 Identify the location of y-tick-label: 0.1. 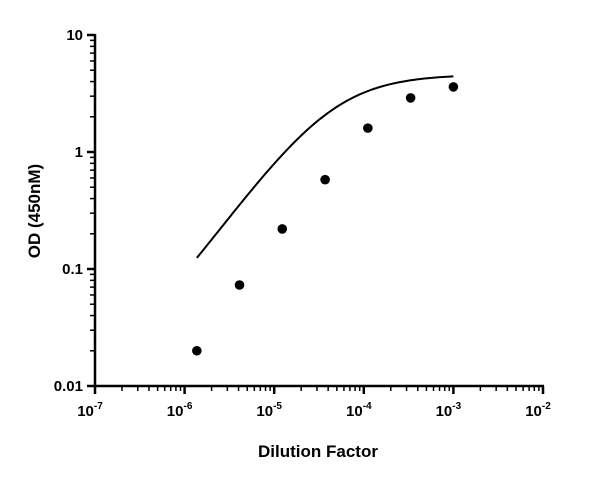
(72, 269).